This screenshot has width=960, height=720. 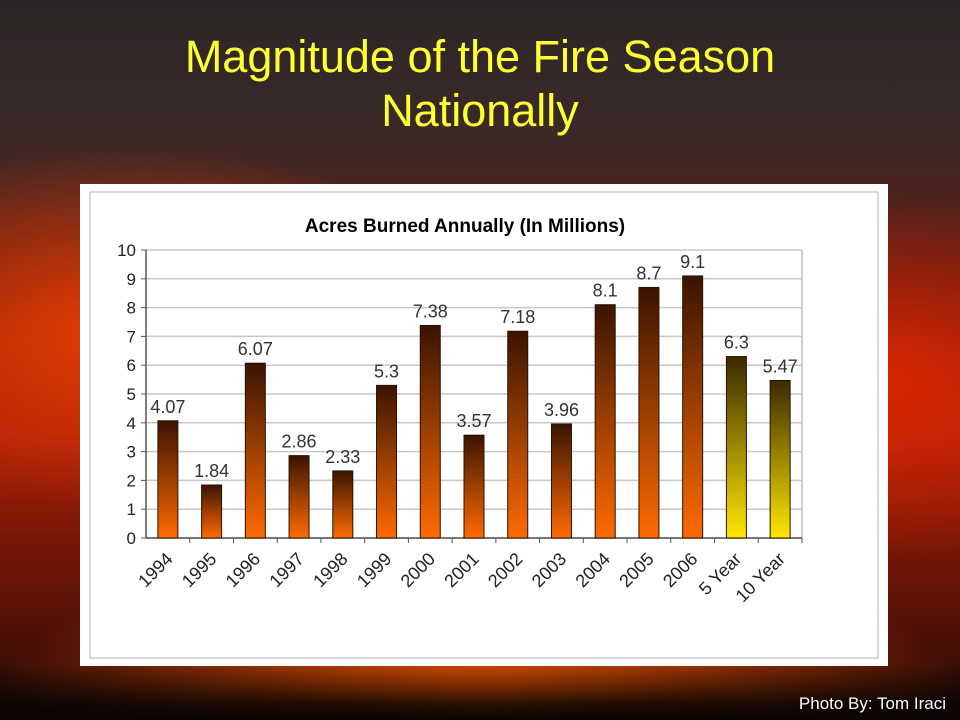 I want to click on slide-title-line-2: Nationally, so click(x=480, y=110).